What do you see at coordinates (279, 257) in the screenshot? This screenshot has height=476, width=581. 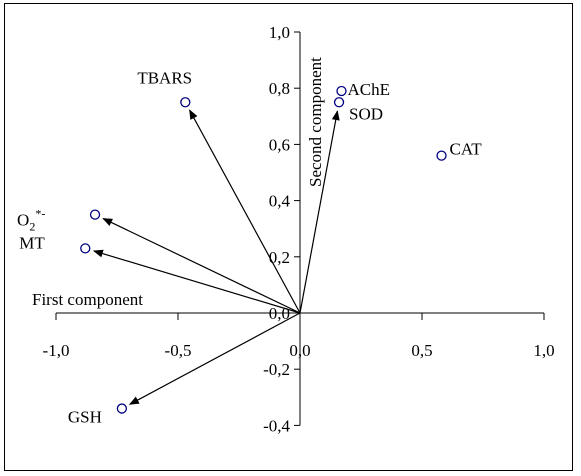 I see `y-tick-label: 0,2` at bounding box center [279, 257].